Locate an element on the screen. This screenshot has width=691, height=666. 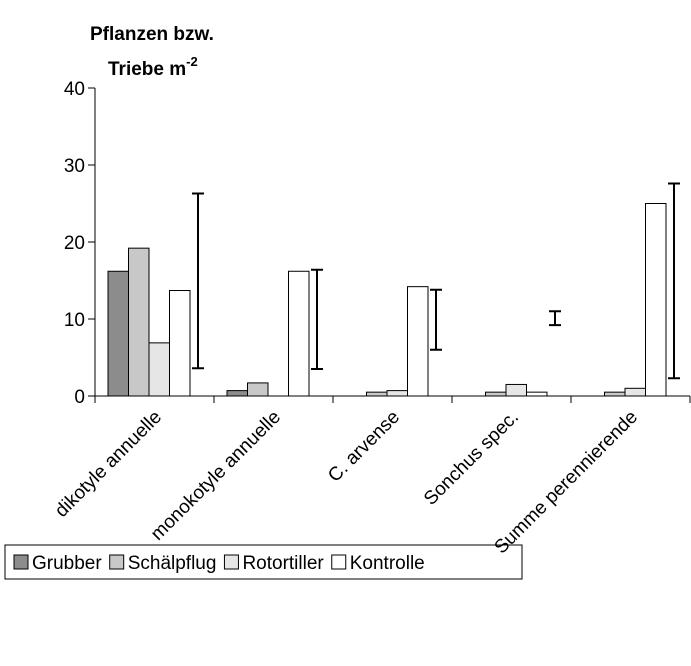
y-axis-label: Pflanzen bzw. is located at coordinates (152, 34).